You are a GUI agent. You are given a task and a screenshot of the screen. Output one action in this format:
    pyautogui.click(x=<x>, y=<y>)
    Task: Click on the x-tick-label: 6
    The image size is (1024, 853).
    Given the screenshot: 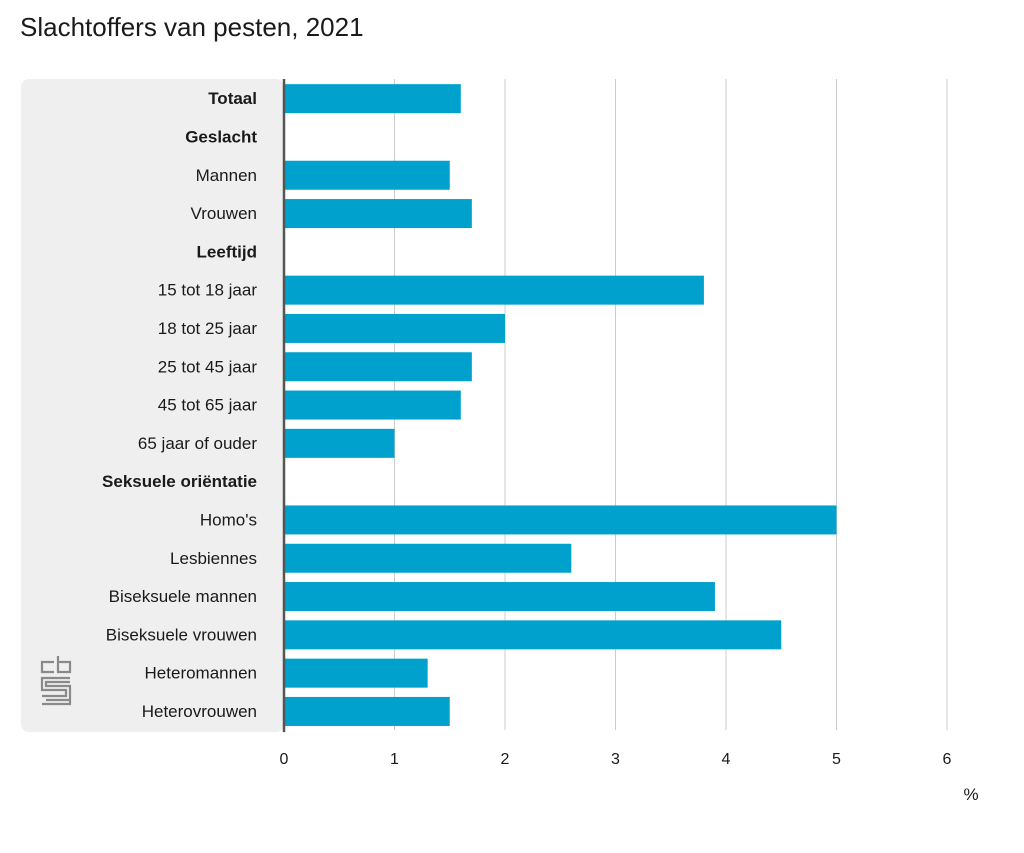 What is the action you would take?
    pyautogui.click(x=947, y=759)
    